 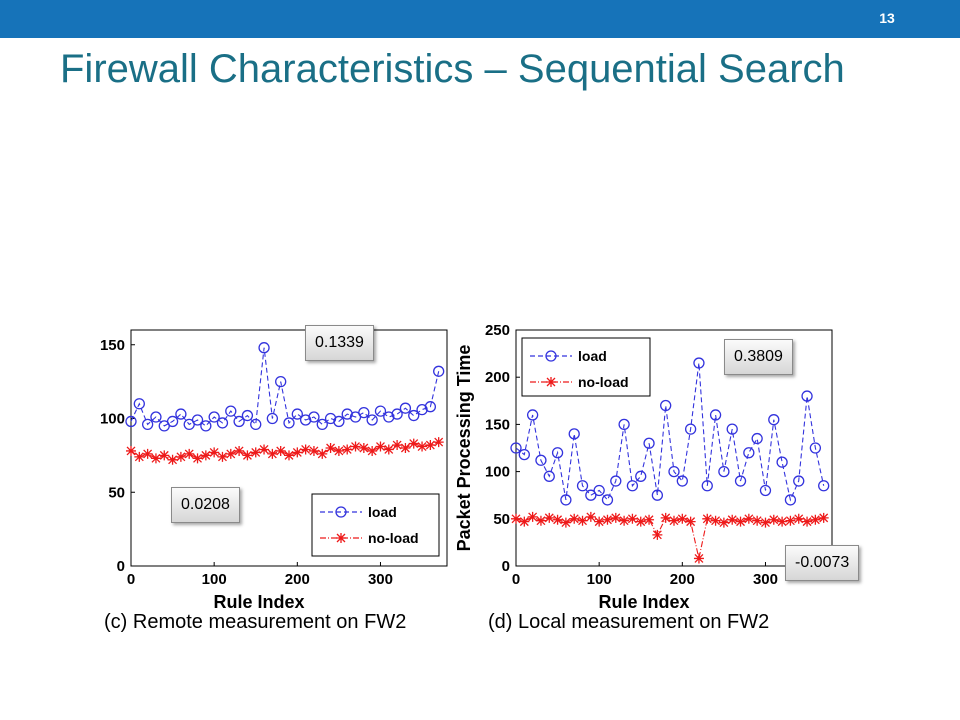 What do you see at coordinates (497, 472) in the screenshot?
I see `y-tick-label: 100` at bounding box center [497, 472].